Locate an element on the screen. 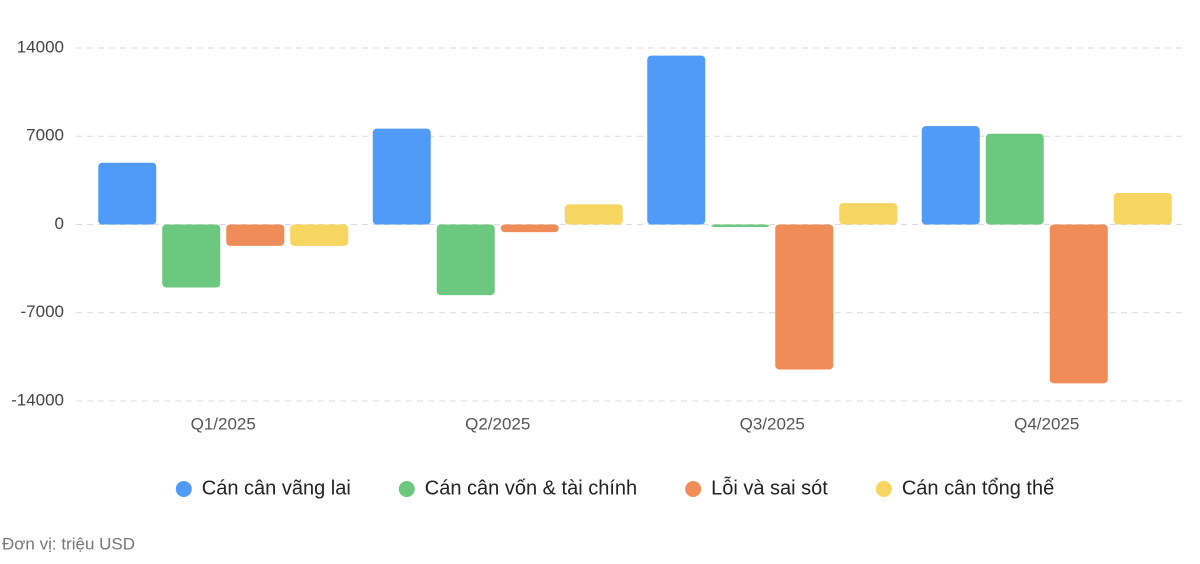 The image size is (1200, 564). legend-label: Cán cân vãng lai is located at coordinates (276, 488).